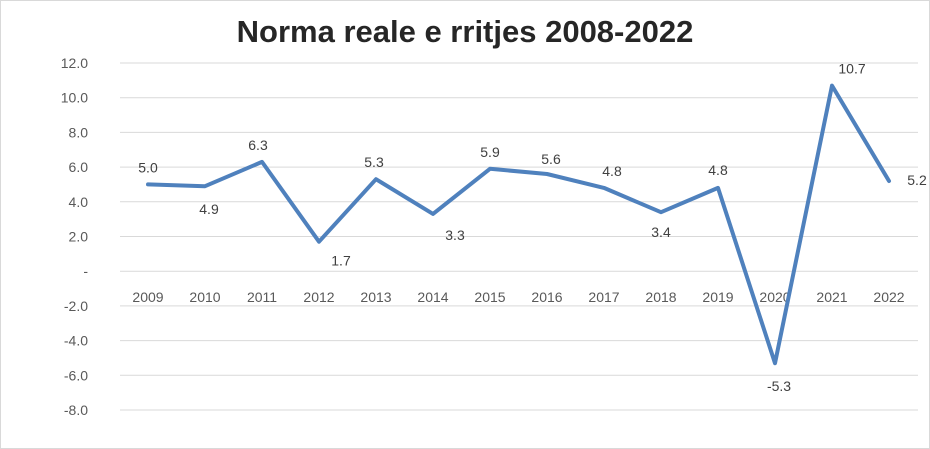 Image resolution: width=930 pixels, height=449 pixels. I want to click on data-label: 3.3, so click(455, 235).